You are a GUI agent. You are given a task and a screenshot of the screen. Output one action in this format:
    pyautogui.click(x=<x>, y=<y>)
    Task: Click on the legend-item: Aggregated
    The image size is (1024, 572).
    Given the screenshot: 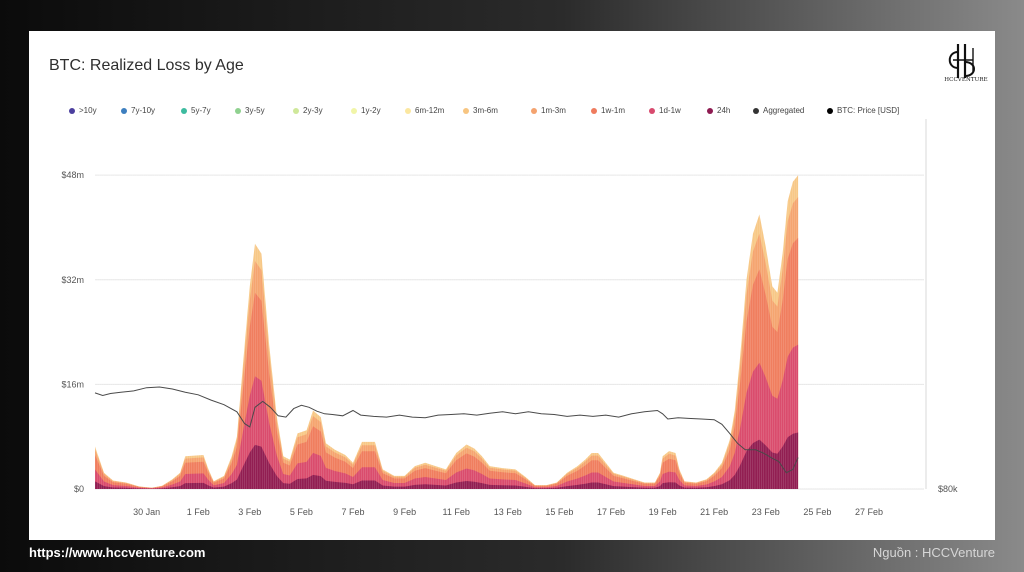 What is the action you would take?
    pyautogui.click(x=778, y=110)
    